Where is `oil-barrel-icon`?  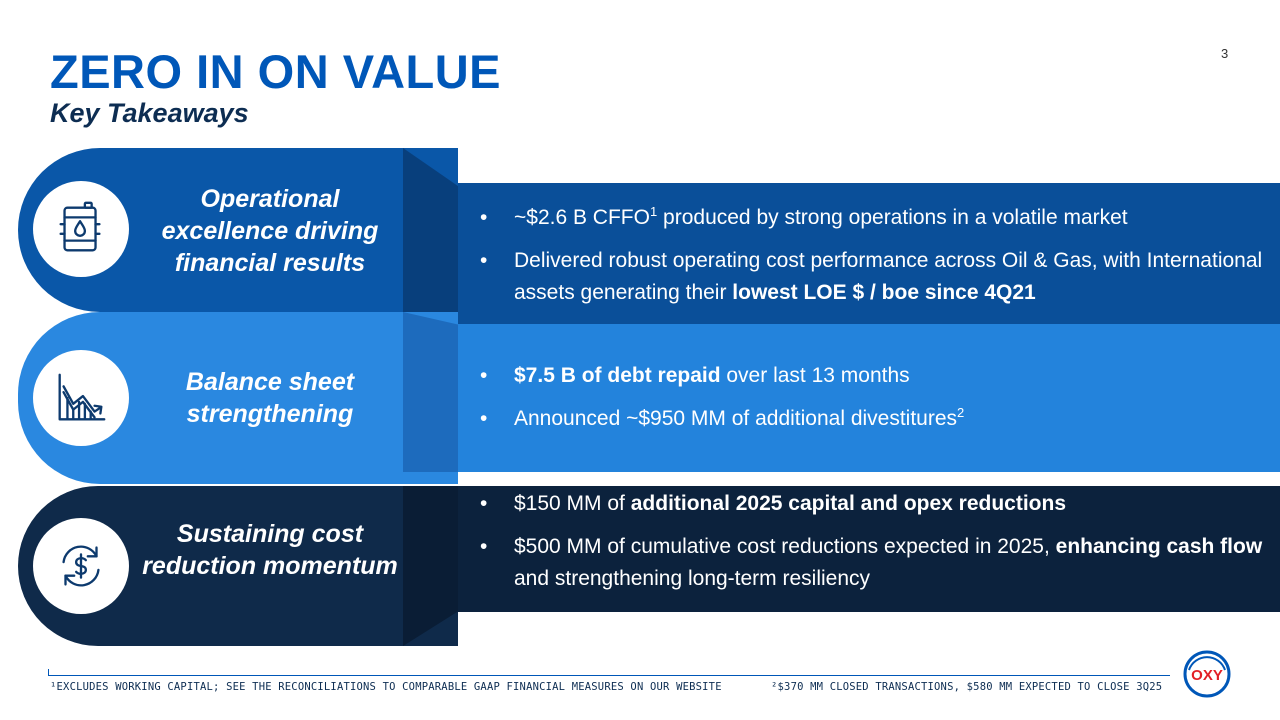
oil-barrel-icon is located at coordinates (80, 226).